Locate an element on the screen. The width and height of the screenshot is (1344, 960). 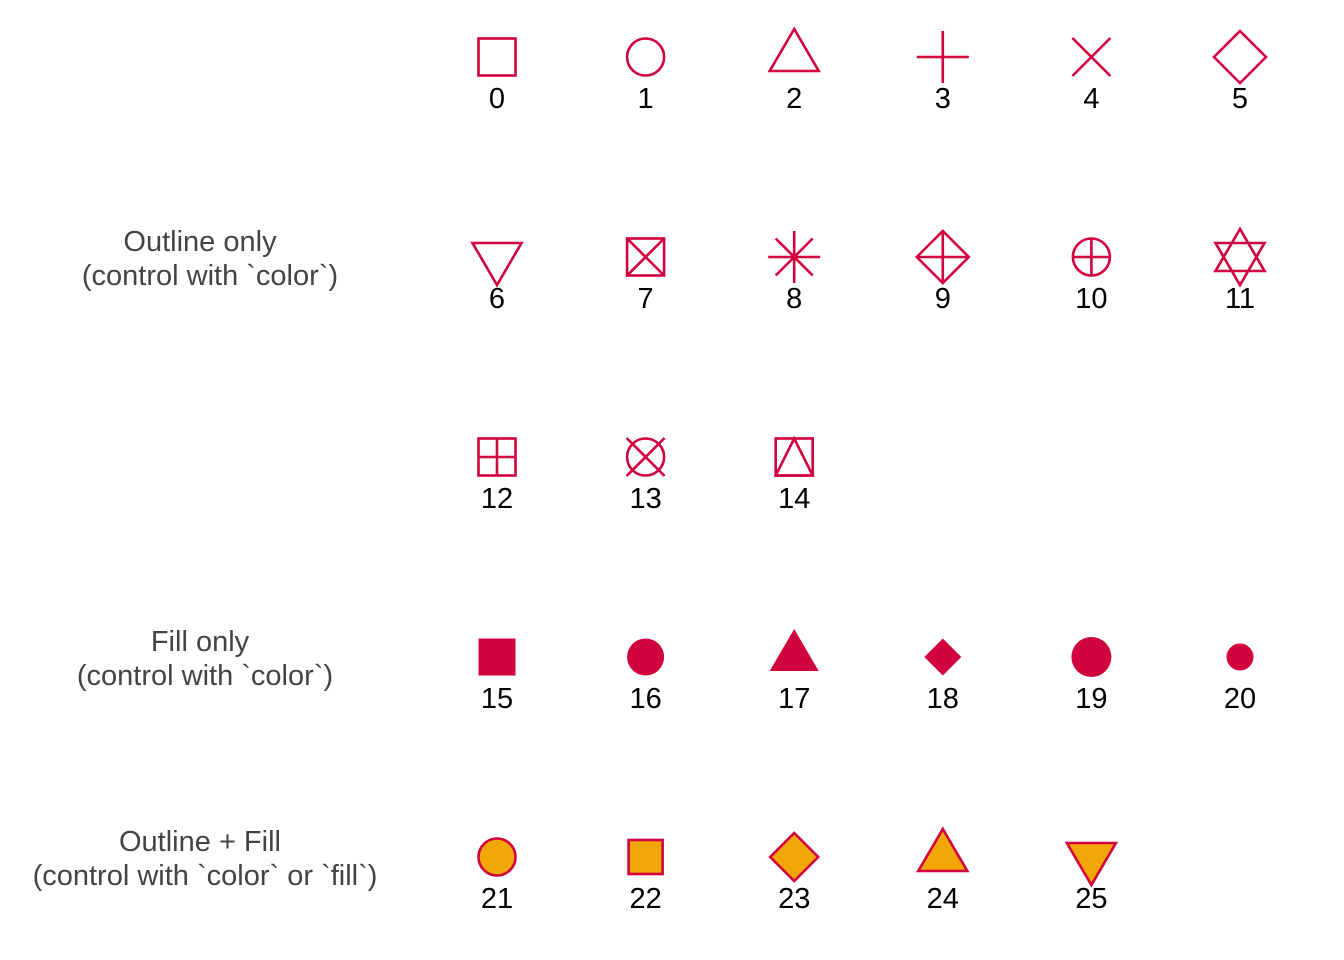
group-label-outline-fill-line-1: Outline + Fill is located at coordinates (200, 842).